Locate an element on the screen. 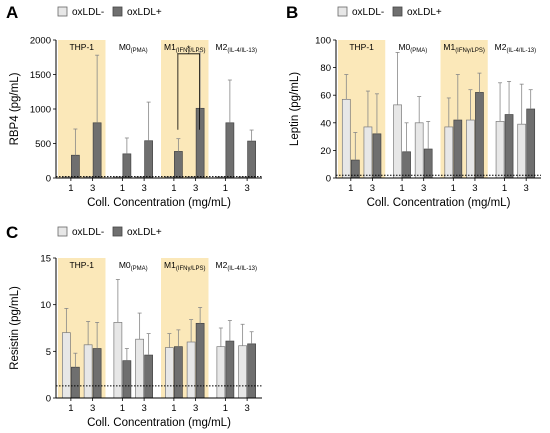 The width and height of the screenshot is (550, 433). y-tick-label: 100 is located at coordinates (323, 41).